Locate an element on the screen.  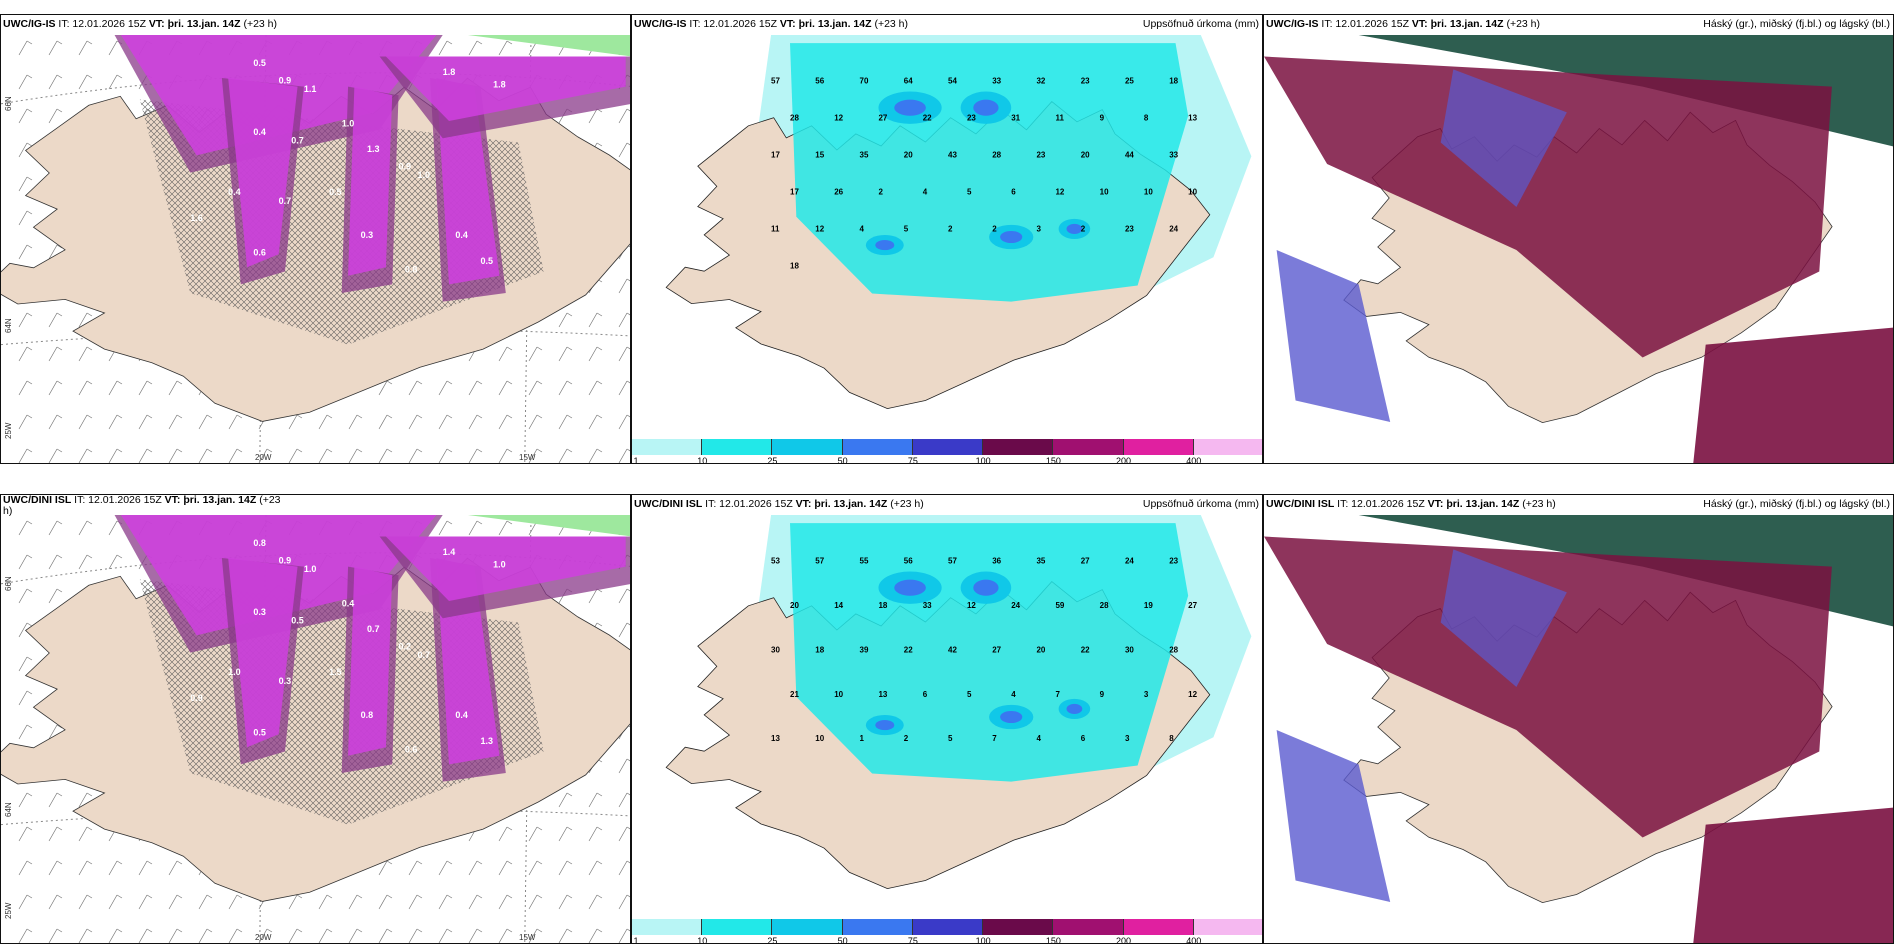
colorbar-tick-label: 200 is located at coordinates (1124, 940).